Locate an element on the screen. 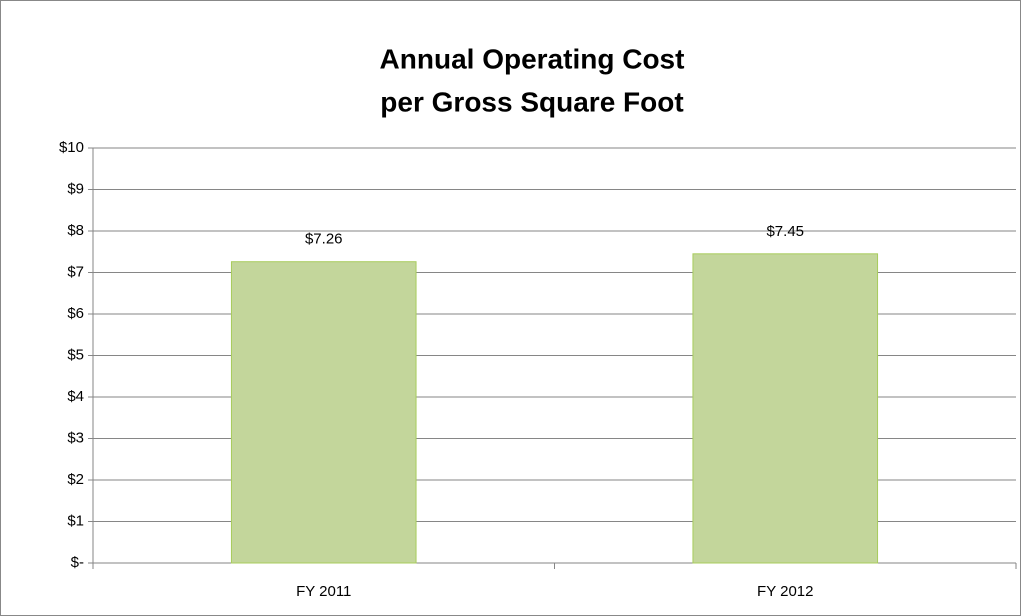 The height and width of the screenshot is (616, 1021). y-tick-label: $10 is located at coordinates (71, 147).